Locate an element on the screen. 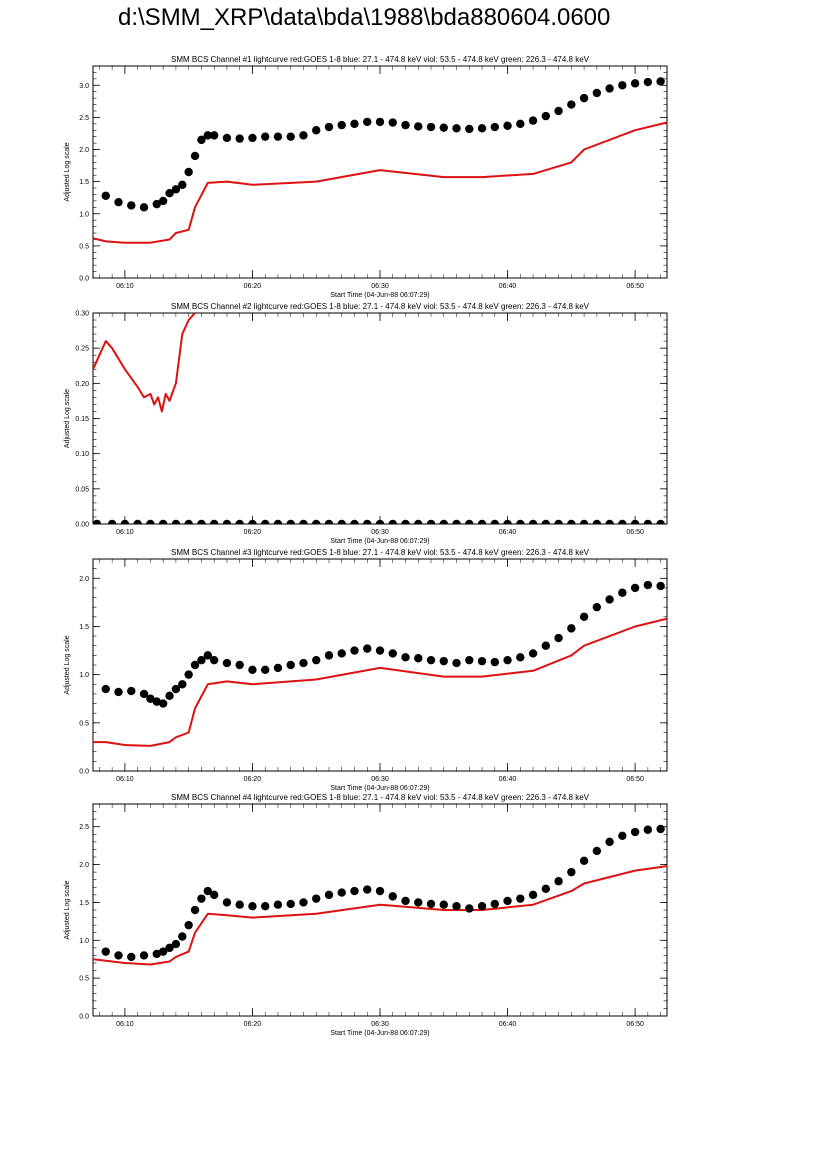 The image size is (826, 1169). y-tick-label: 1.0 is located at coordinates (84, 941).